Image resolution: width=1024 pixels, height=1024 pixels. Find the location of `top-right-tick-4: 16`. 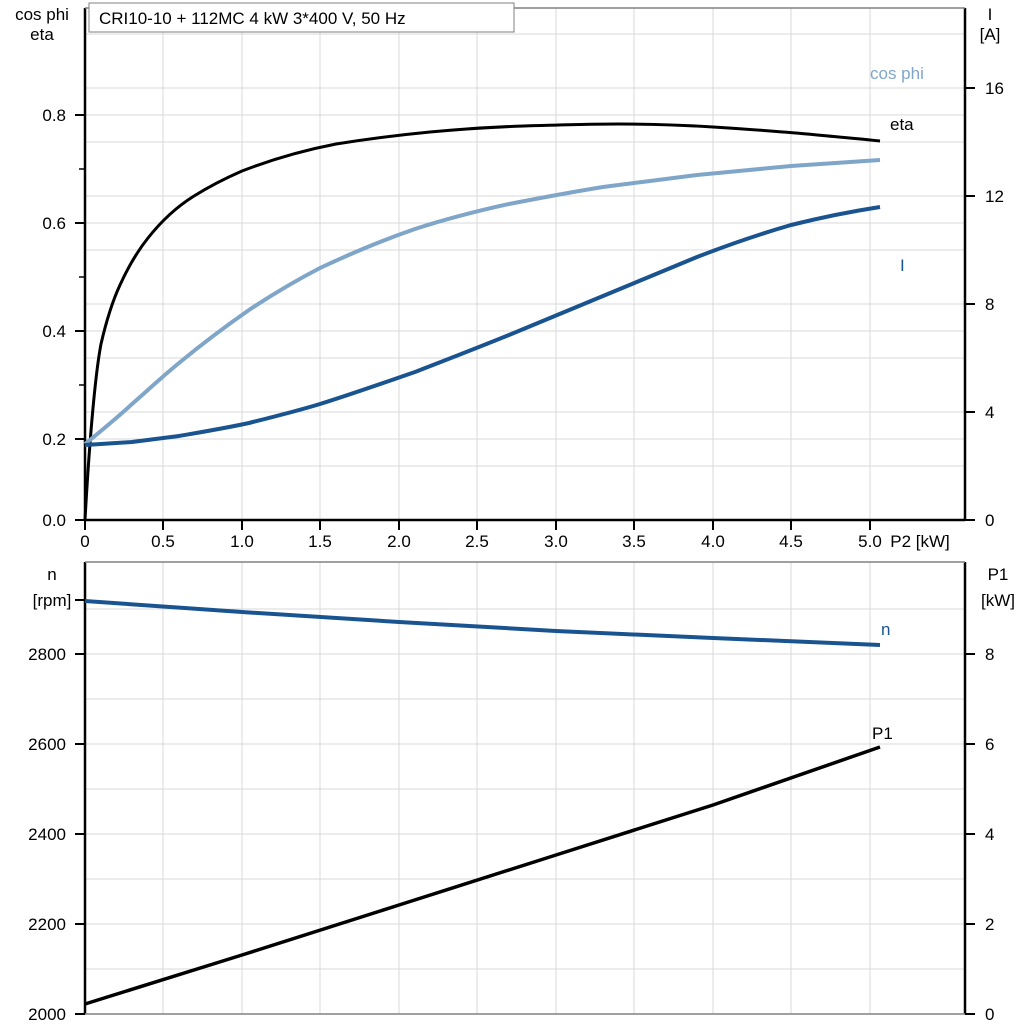

top-right-tick-4: 16 is located at coordinates (994, 88).